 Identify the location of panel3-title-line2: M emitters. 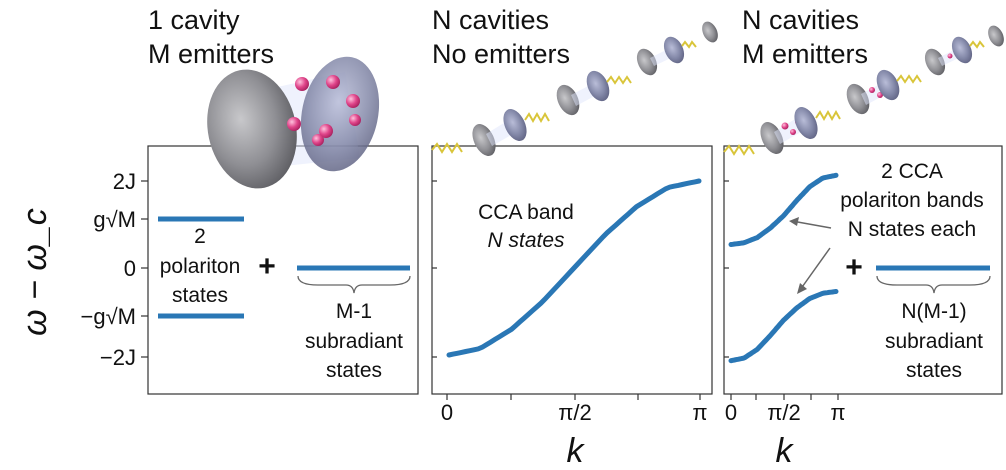
(805, 54).